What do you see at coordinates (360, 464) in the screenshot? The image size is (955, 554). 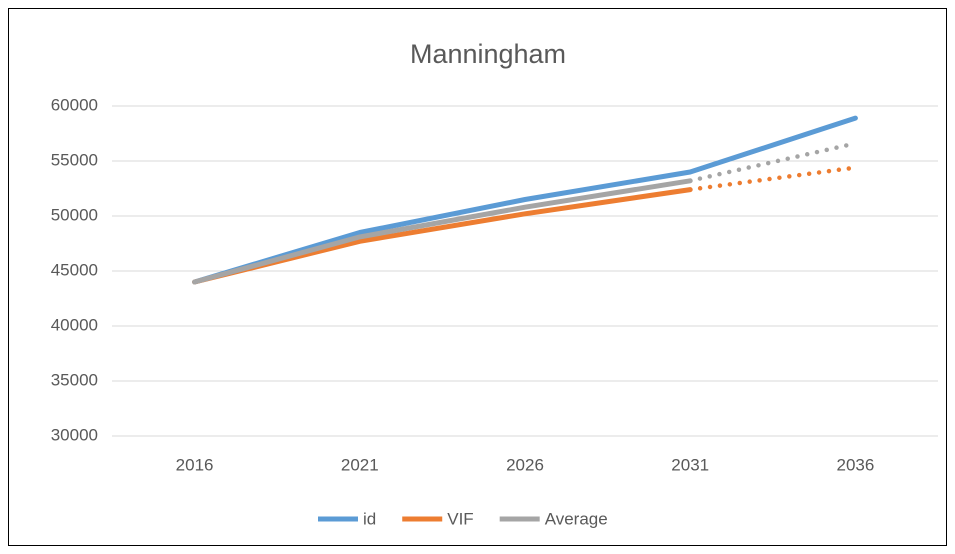 I see `x-tick-label: 2021` at bounding box center [360, 464].